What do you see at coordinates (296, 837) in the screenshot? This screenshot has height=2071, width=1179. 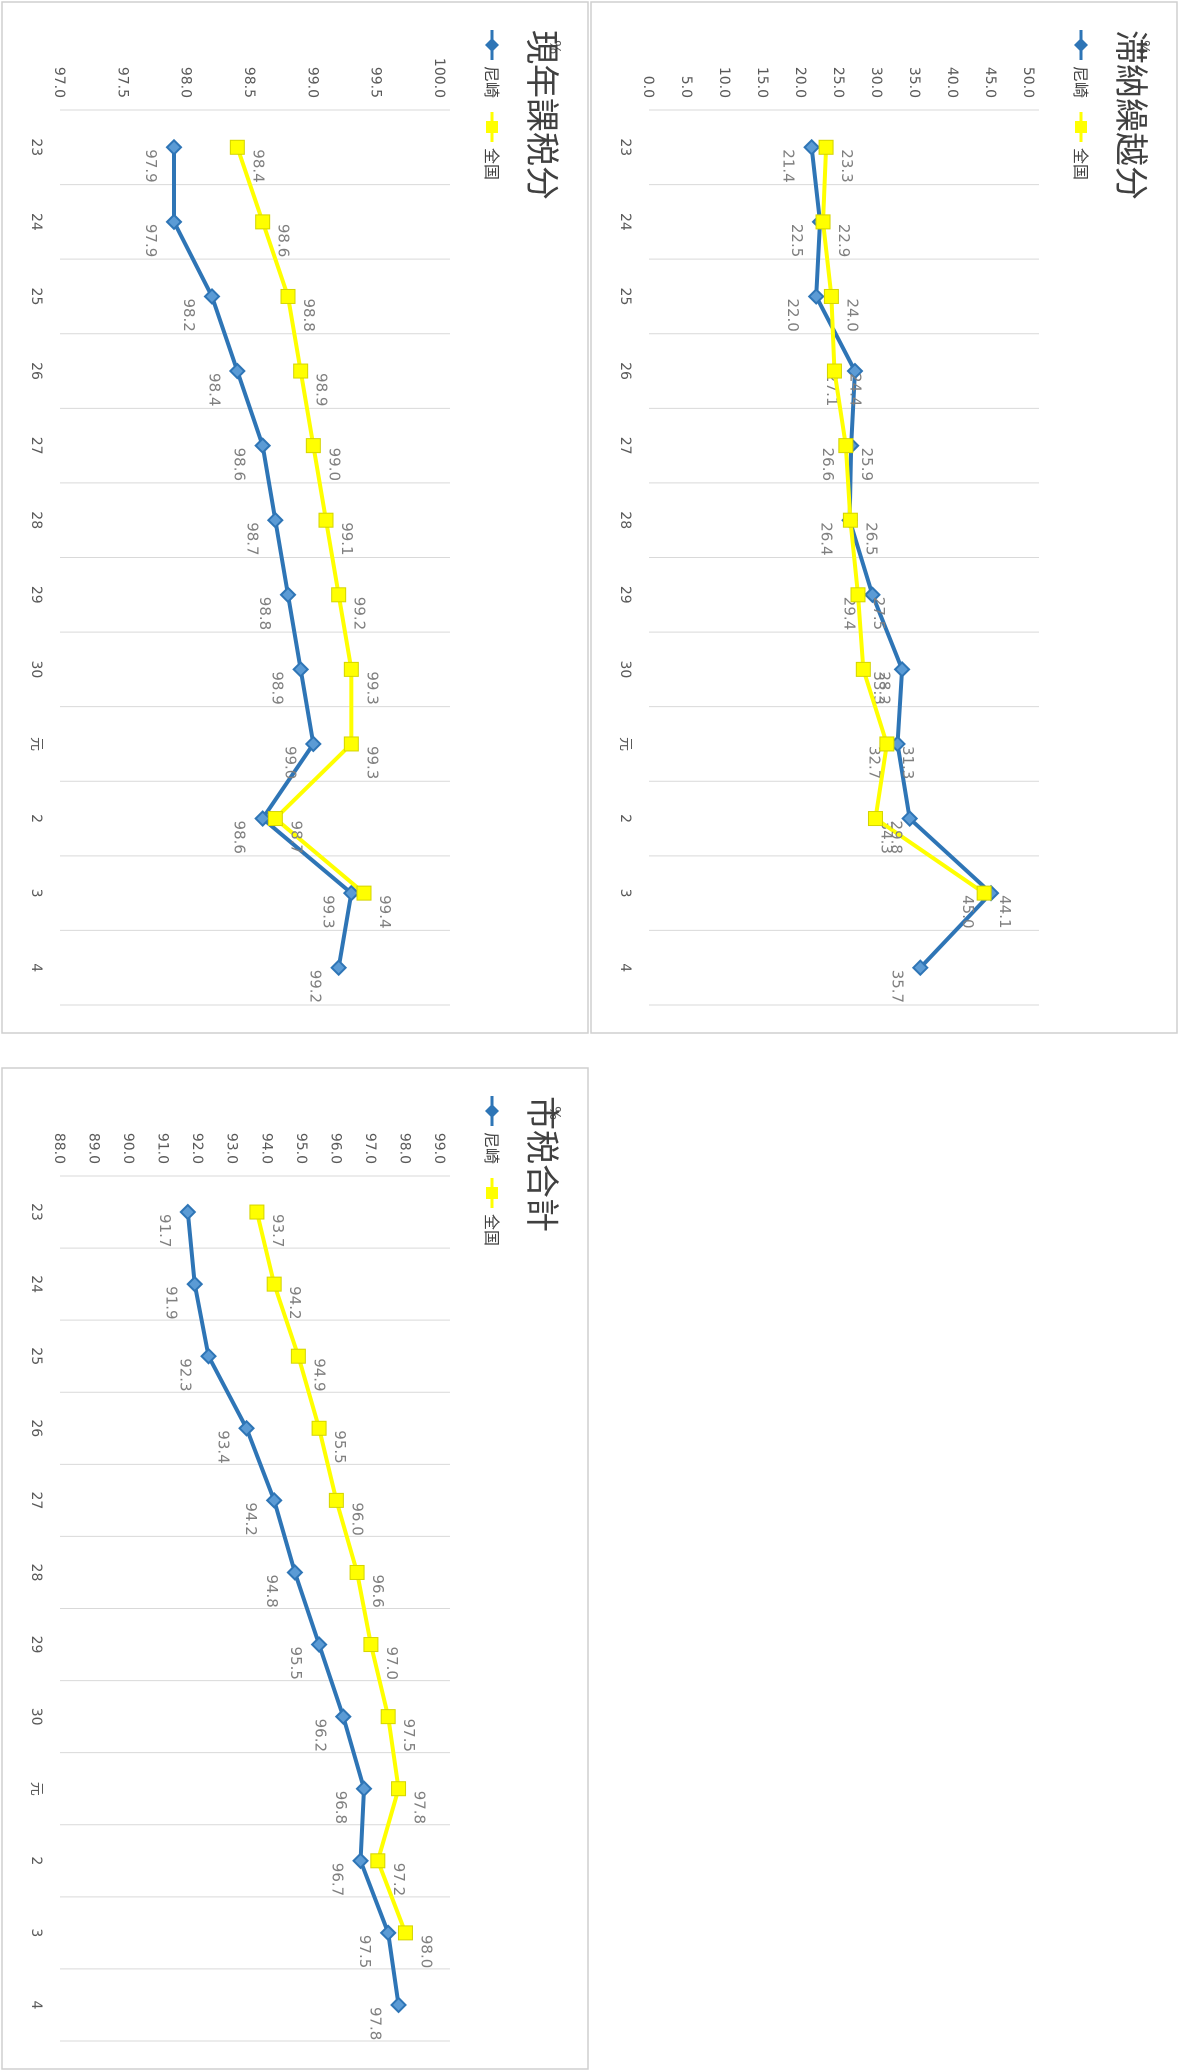 I see `data-label: 98.7` at bounding box center [296, 837].